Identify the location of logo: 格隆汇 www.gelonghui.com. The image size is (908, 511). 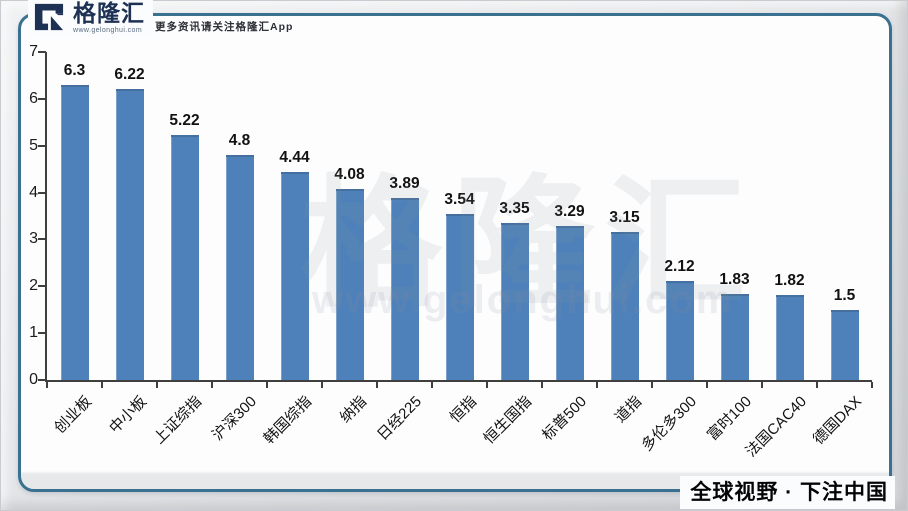
(90, 19).